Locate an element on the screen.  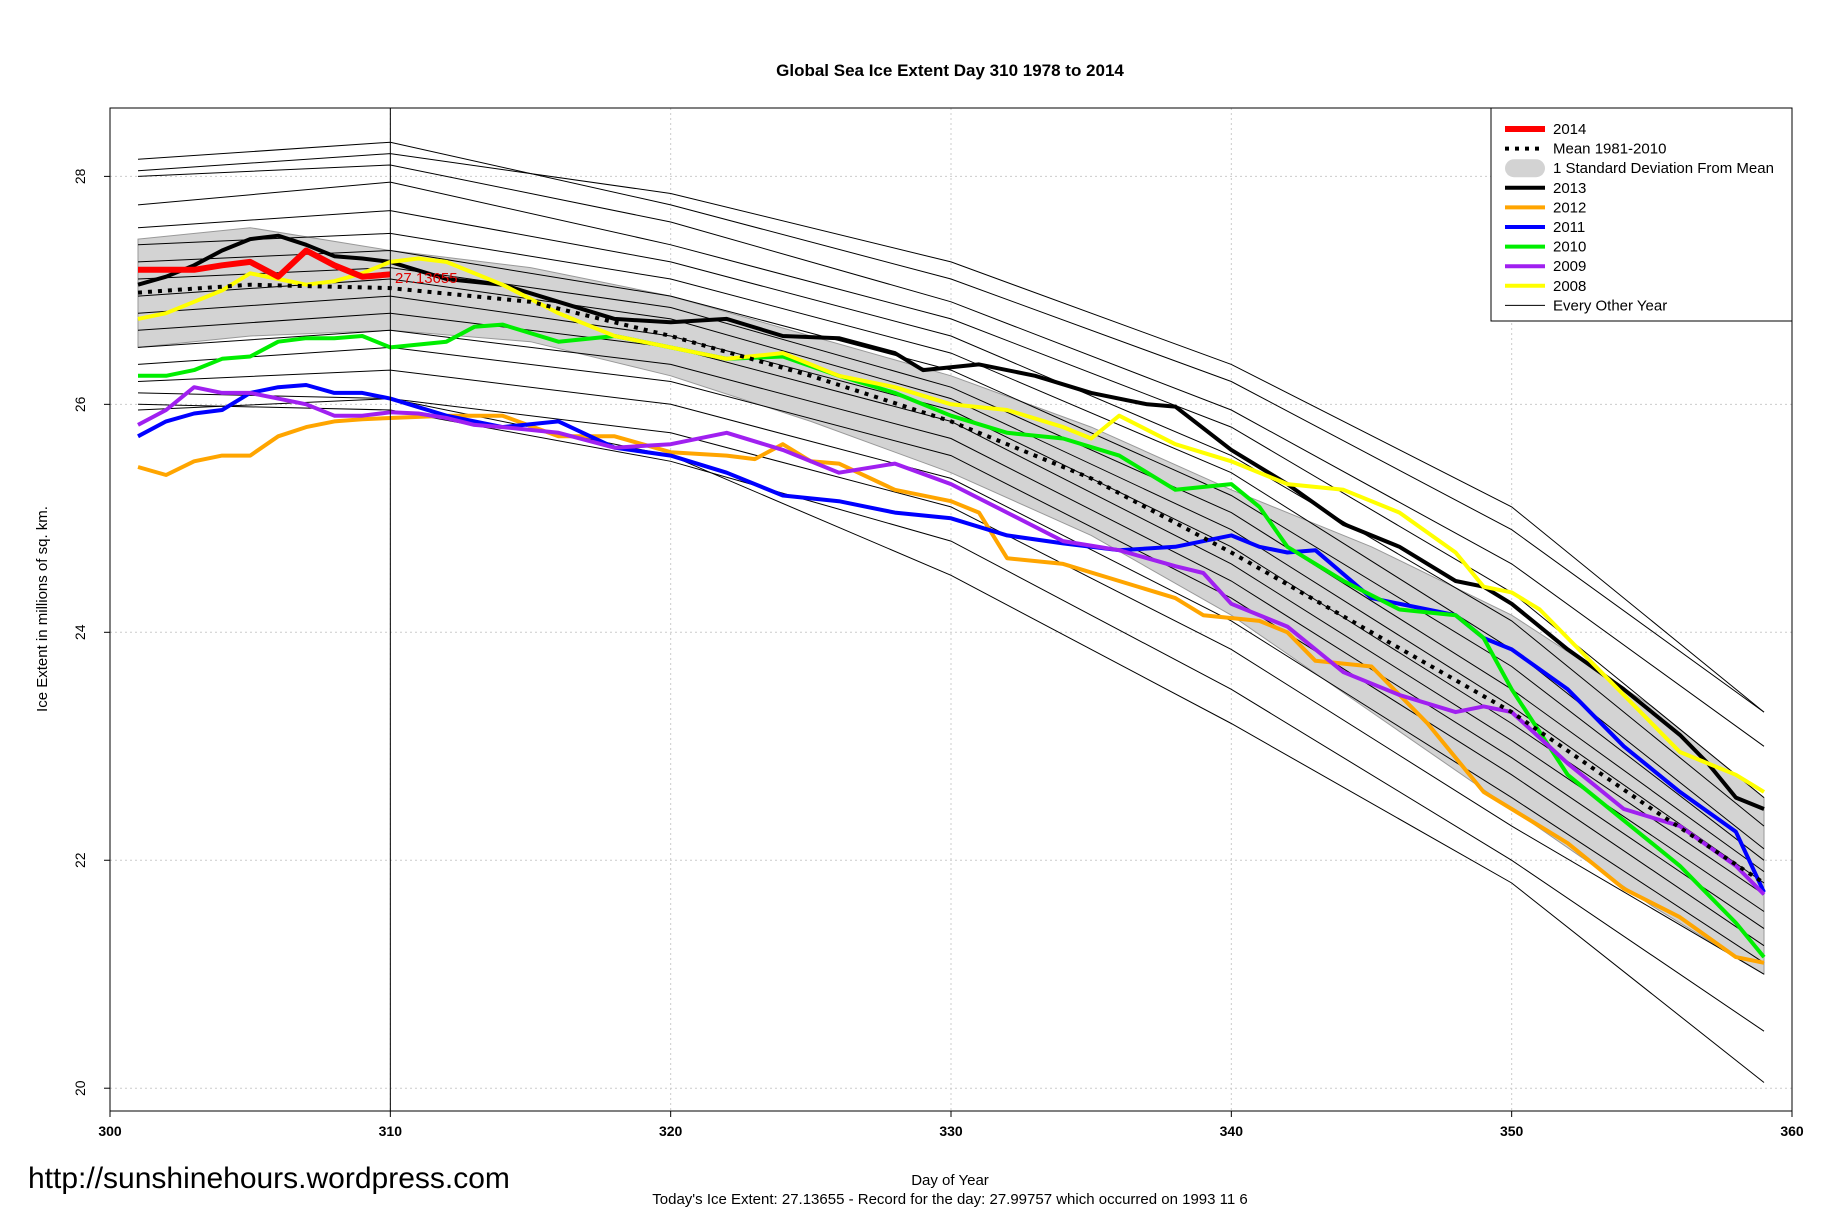
legend-label: 2010 is located at coordinates (1569, 247).